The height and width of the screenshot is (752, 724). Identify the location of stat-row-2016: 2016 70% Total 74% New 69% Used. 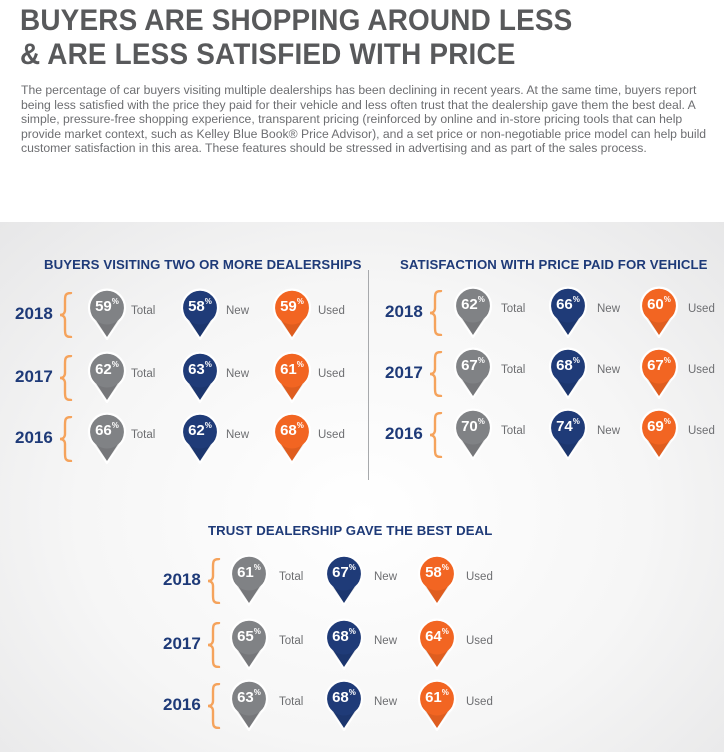
(554, 438).